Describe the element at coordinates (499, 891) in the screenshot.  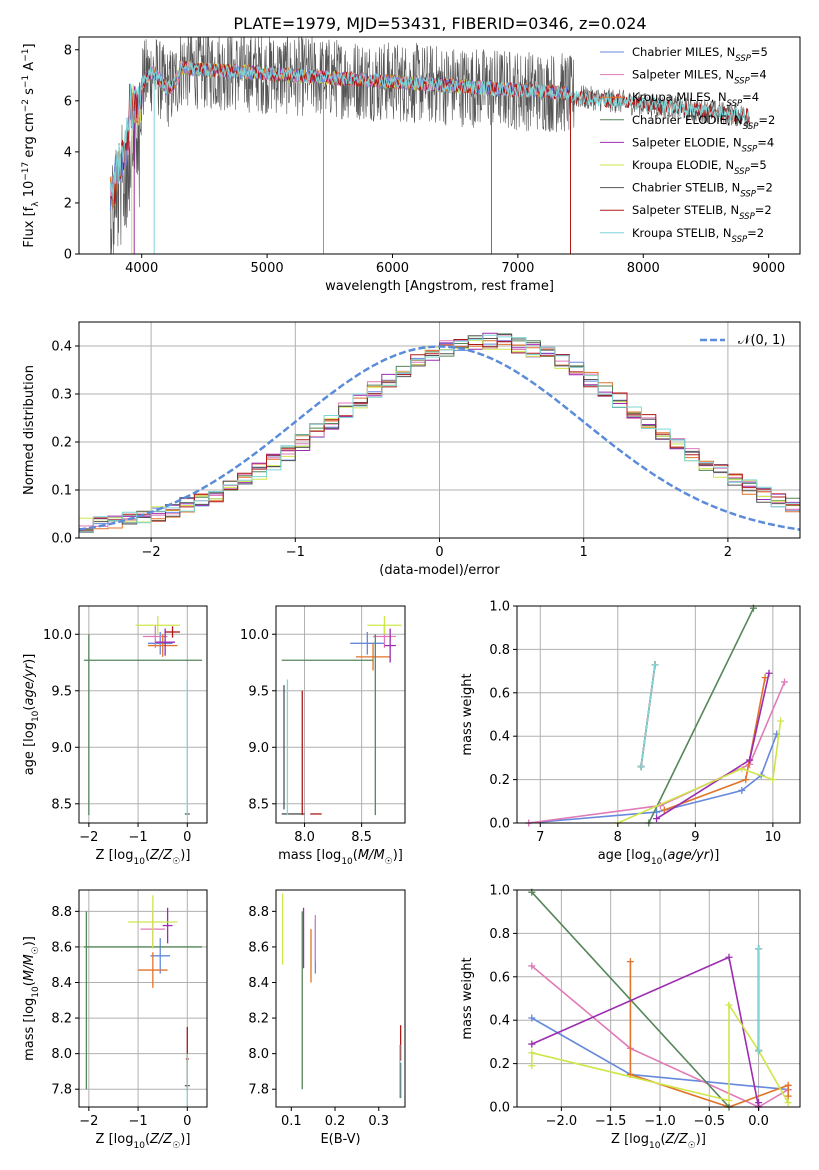
I see `y-tick-label: 1.0` at that location.